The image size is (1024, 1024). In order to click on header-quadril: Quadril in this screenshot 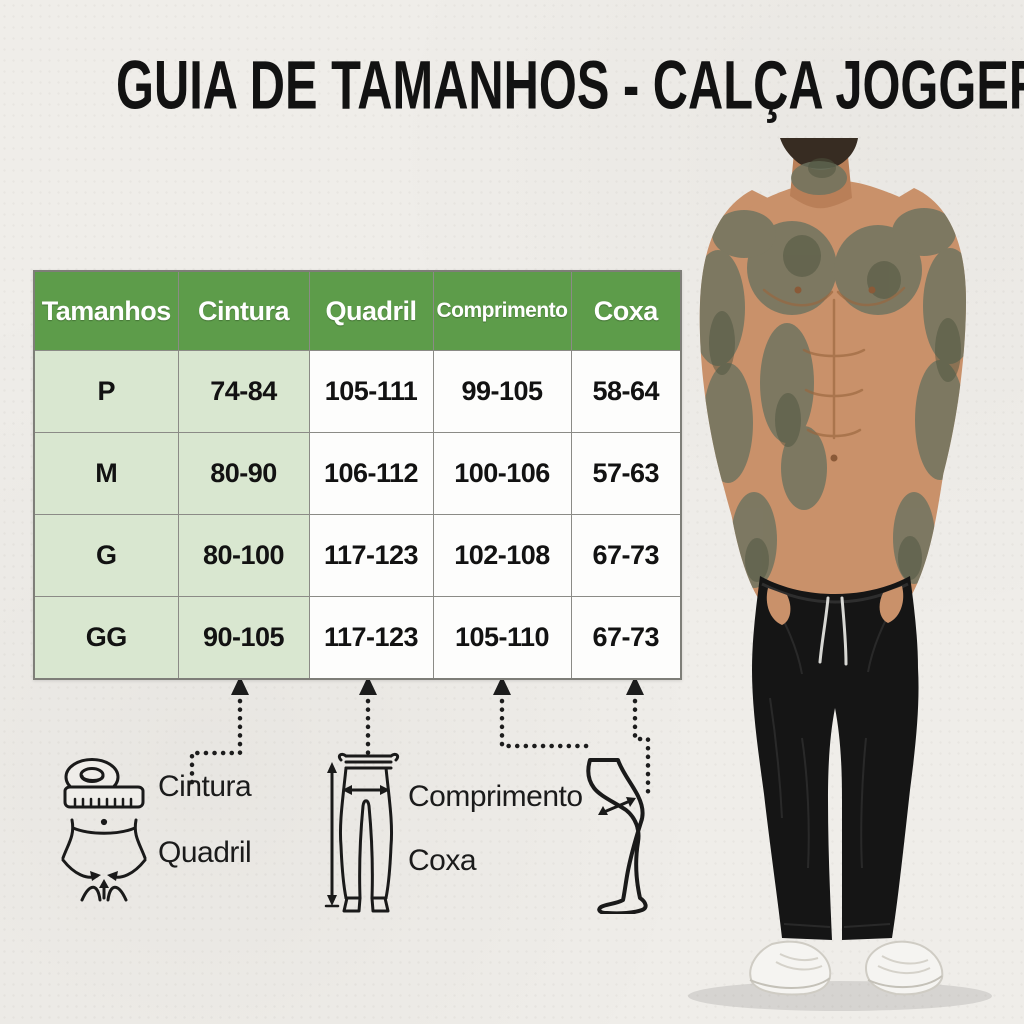, I will do `click(371, 310)`.